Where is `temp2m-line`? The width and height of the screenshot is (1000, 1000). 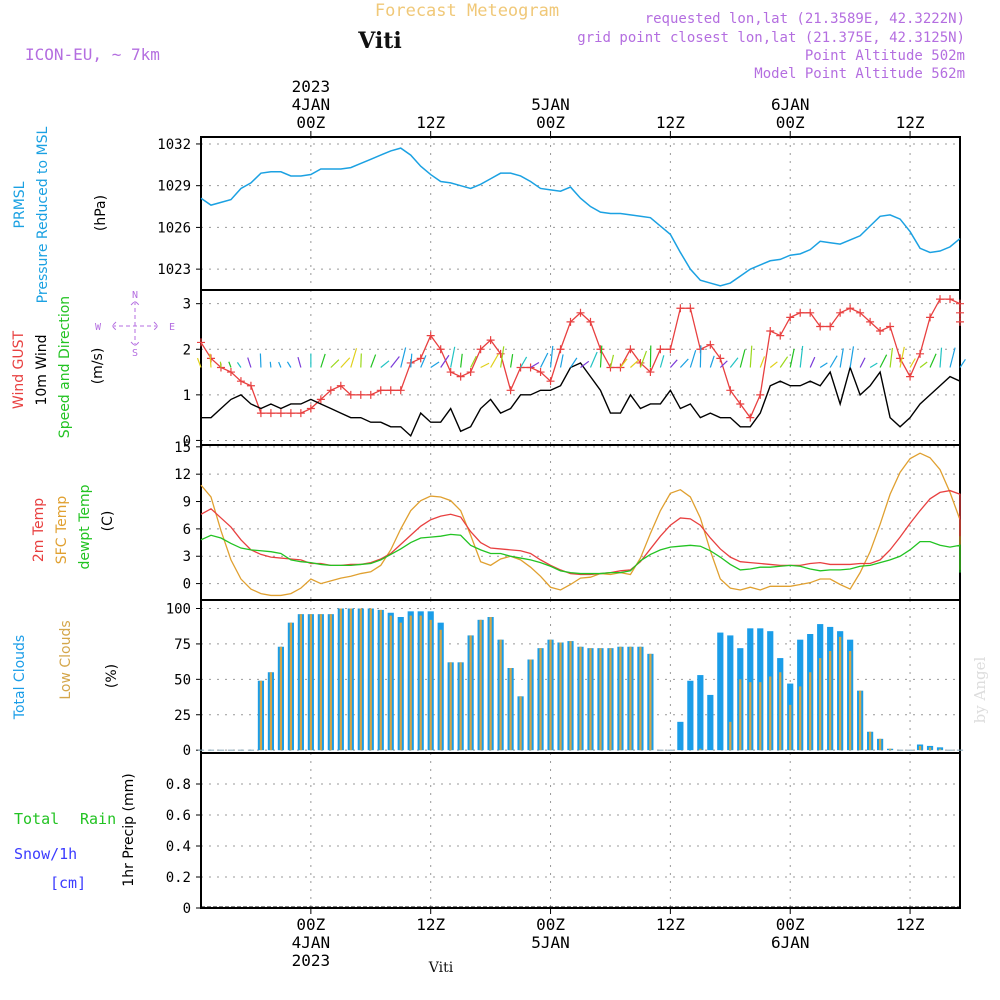 temp2m-line is located at coordinates (580, 532).